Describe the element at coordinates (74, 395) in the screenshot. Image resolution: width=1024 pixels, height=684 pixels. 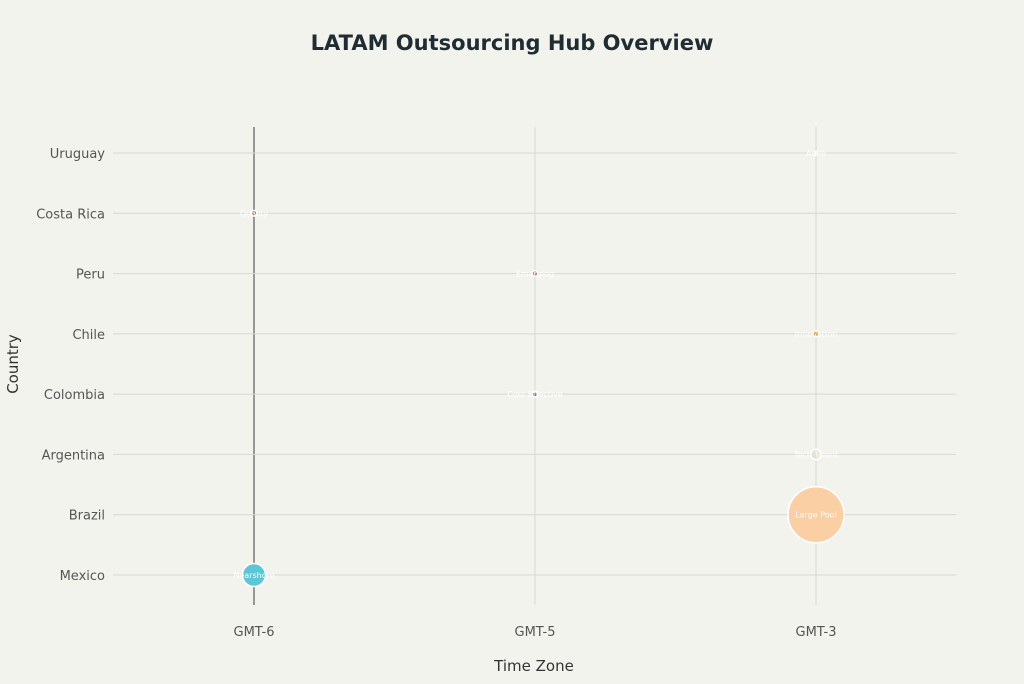
I see `y-tick-label: Colombia` at that location.